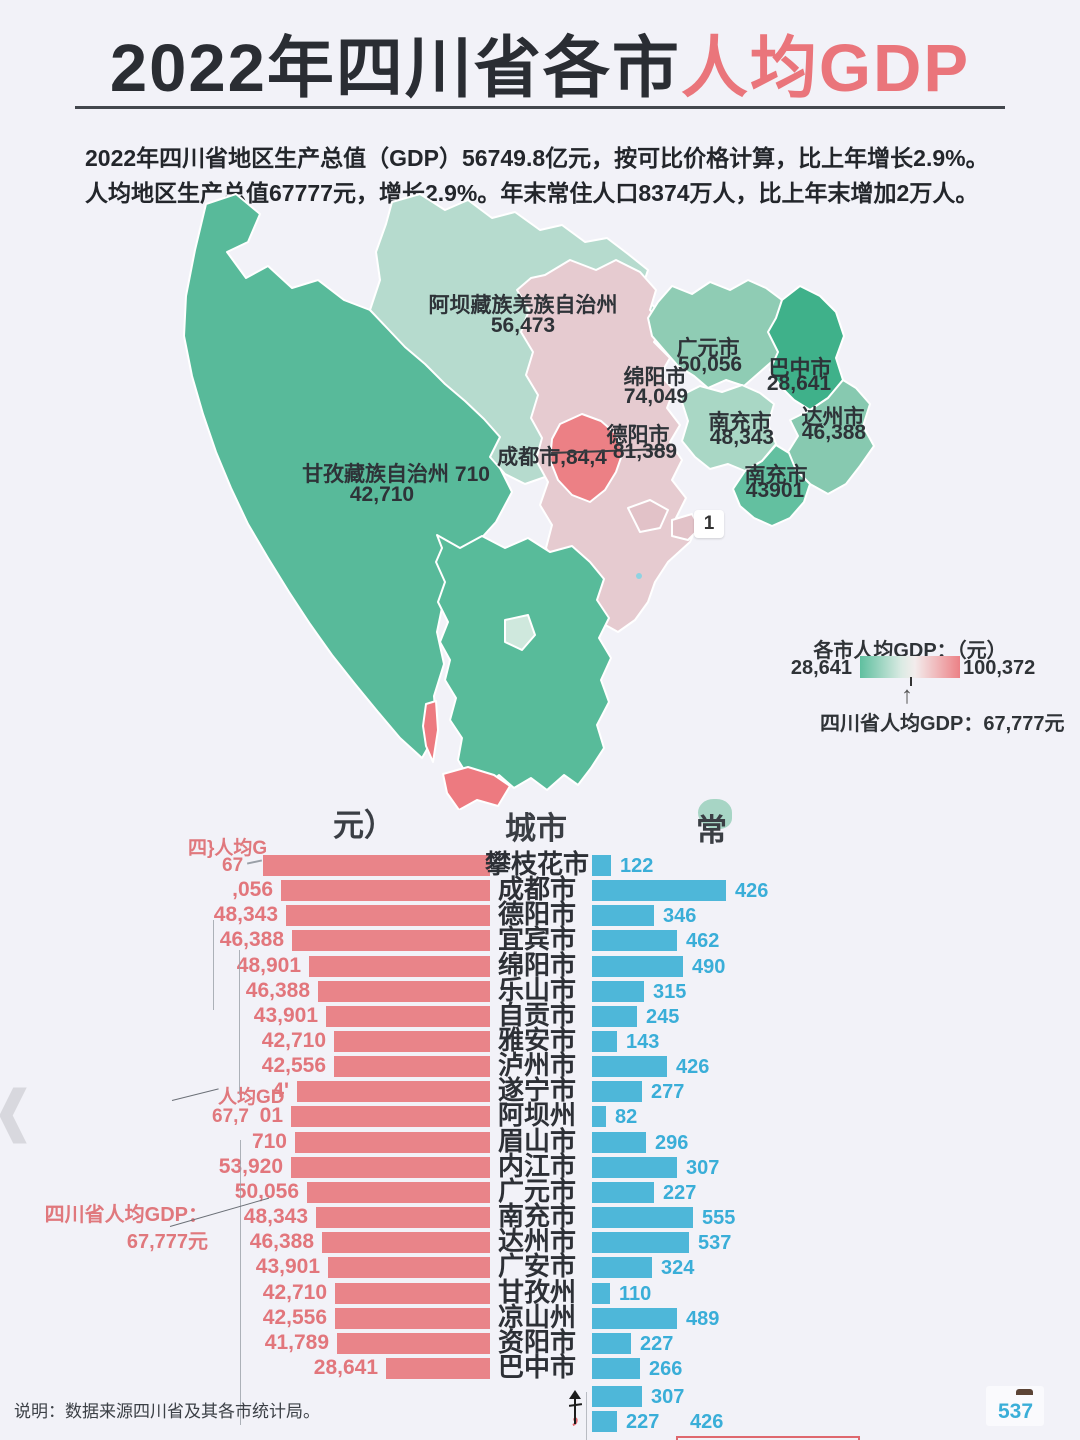 The image size is (1080, 1440). I want to click on gdp-value: 43,901, so click(285, 1015).